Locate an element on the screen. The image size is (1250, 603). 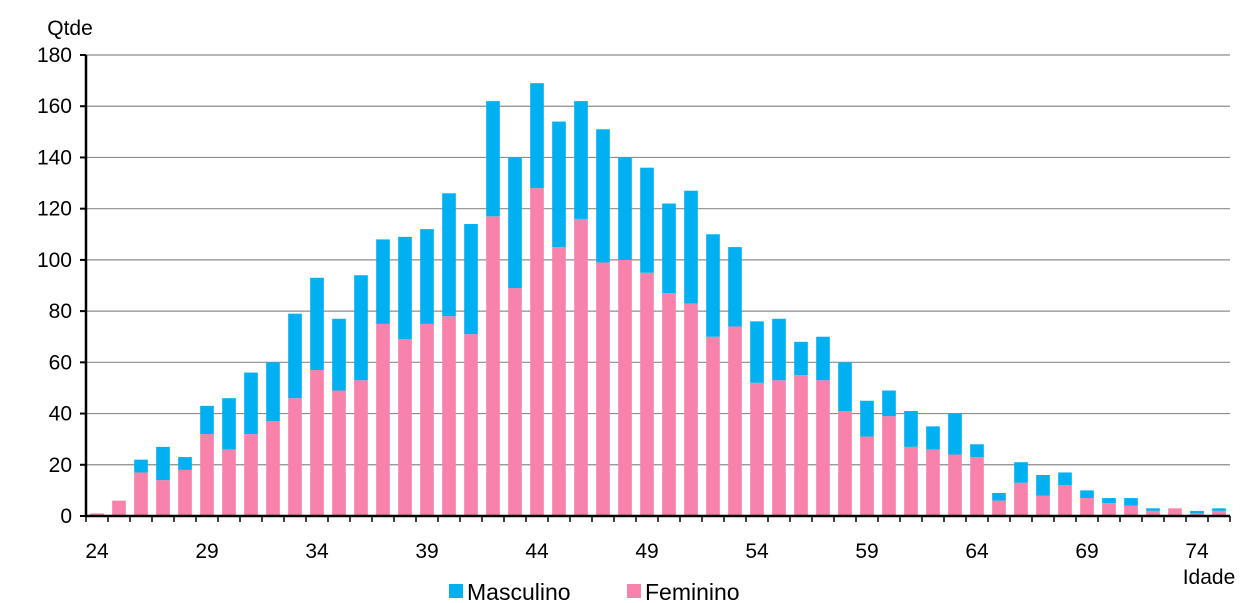
x-axis-label: Idade is located at coordinates (1209, 577).